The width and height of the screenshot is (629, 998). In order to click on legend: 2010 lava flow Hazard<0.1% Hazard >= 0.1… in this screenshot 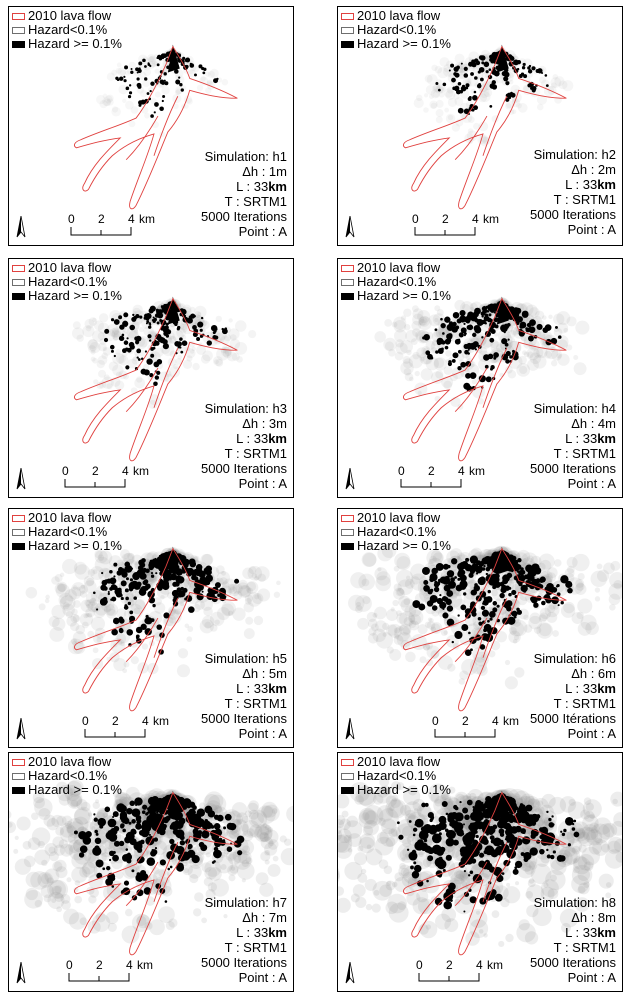, I will do `click(67, 30)`.